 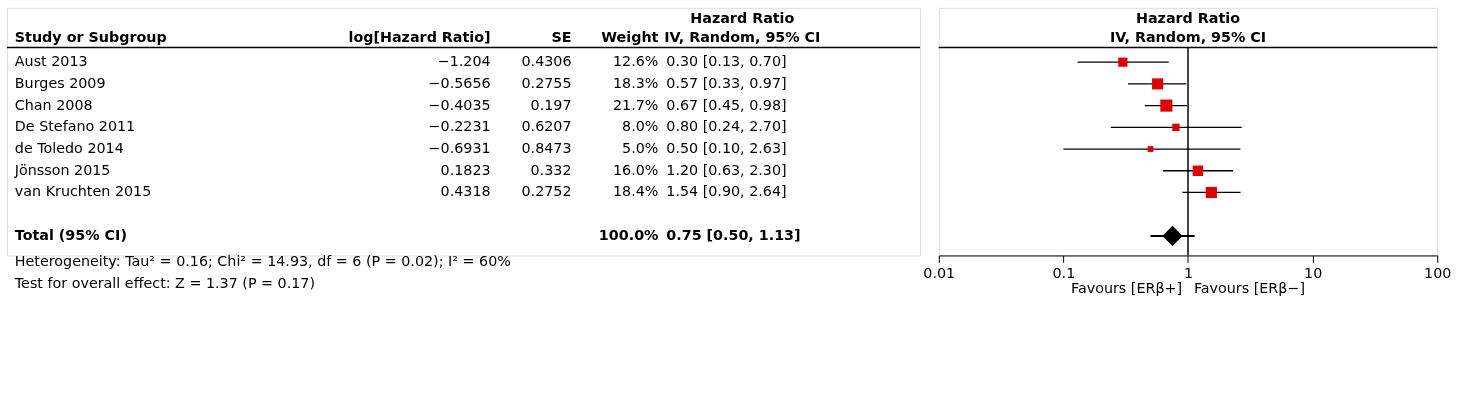 What do you see at coordinates (546, 126) in the screenshot?
I see `text: 0.6207` at bounding box center [546, 126].